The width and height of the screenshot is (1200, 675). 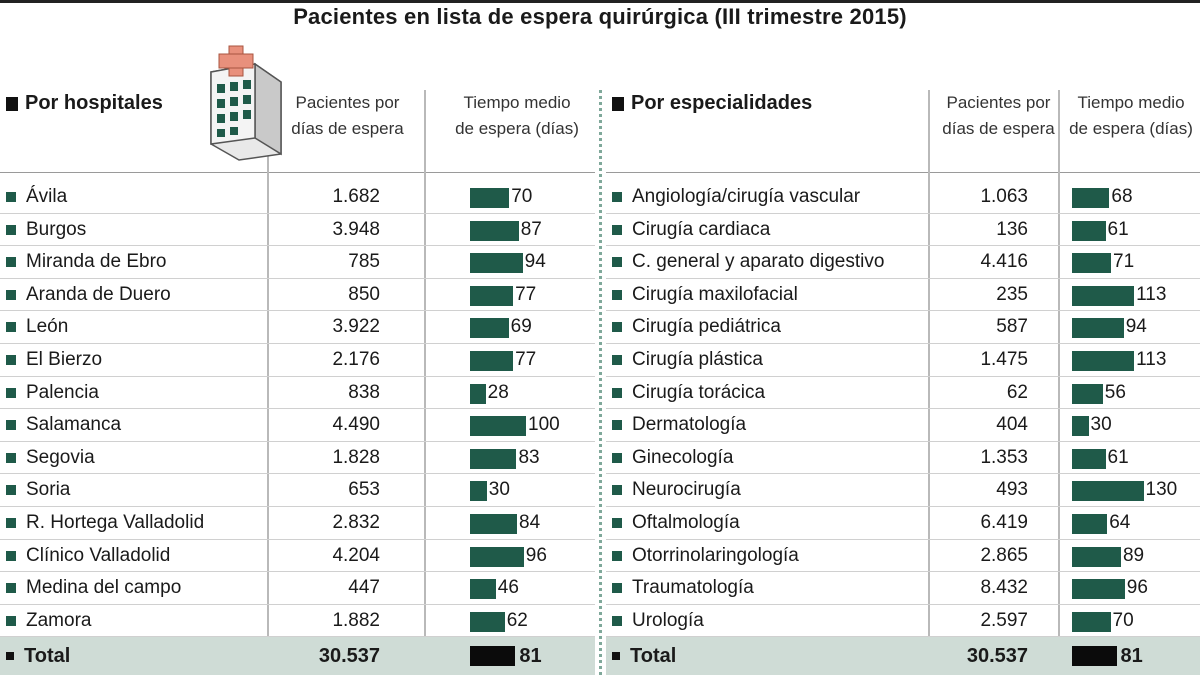 What do you see at coordinates (508, 588) in the screenshot?
I see `wait-value: 46` at bounding box center [508, 588].